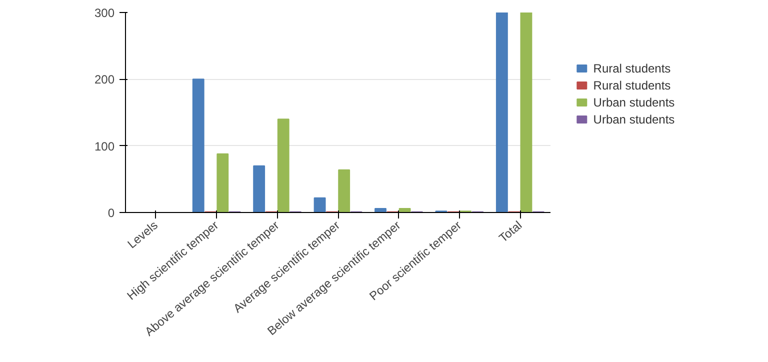 Image resolution: width=768 pixels, height=362 pixels. What do you see at coordinates (104, 13) in the screenshot?
I see `y-tick-label: 300` at bounding box center [104, 13].